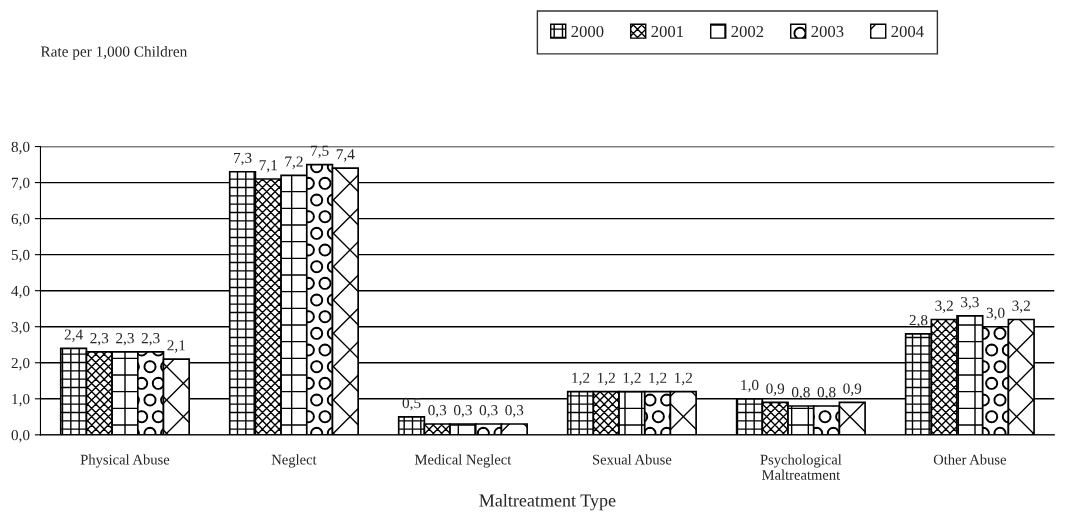 The width and height of the screenshot is (1065, 529). Describe the element at coordinates (125, 461) in the screenshot. I see `x-tick-label: Physical Abuse` at that location.